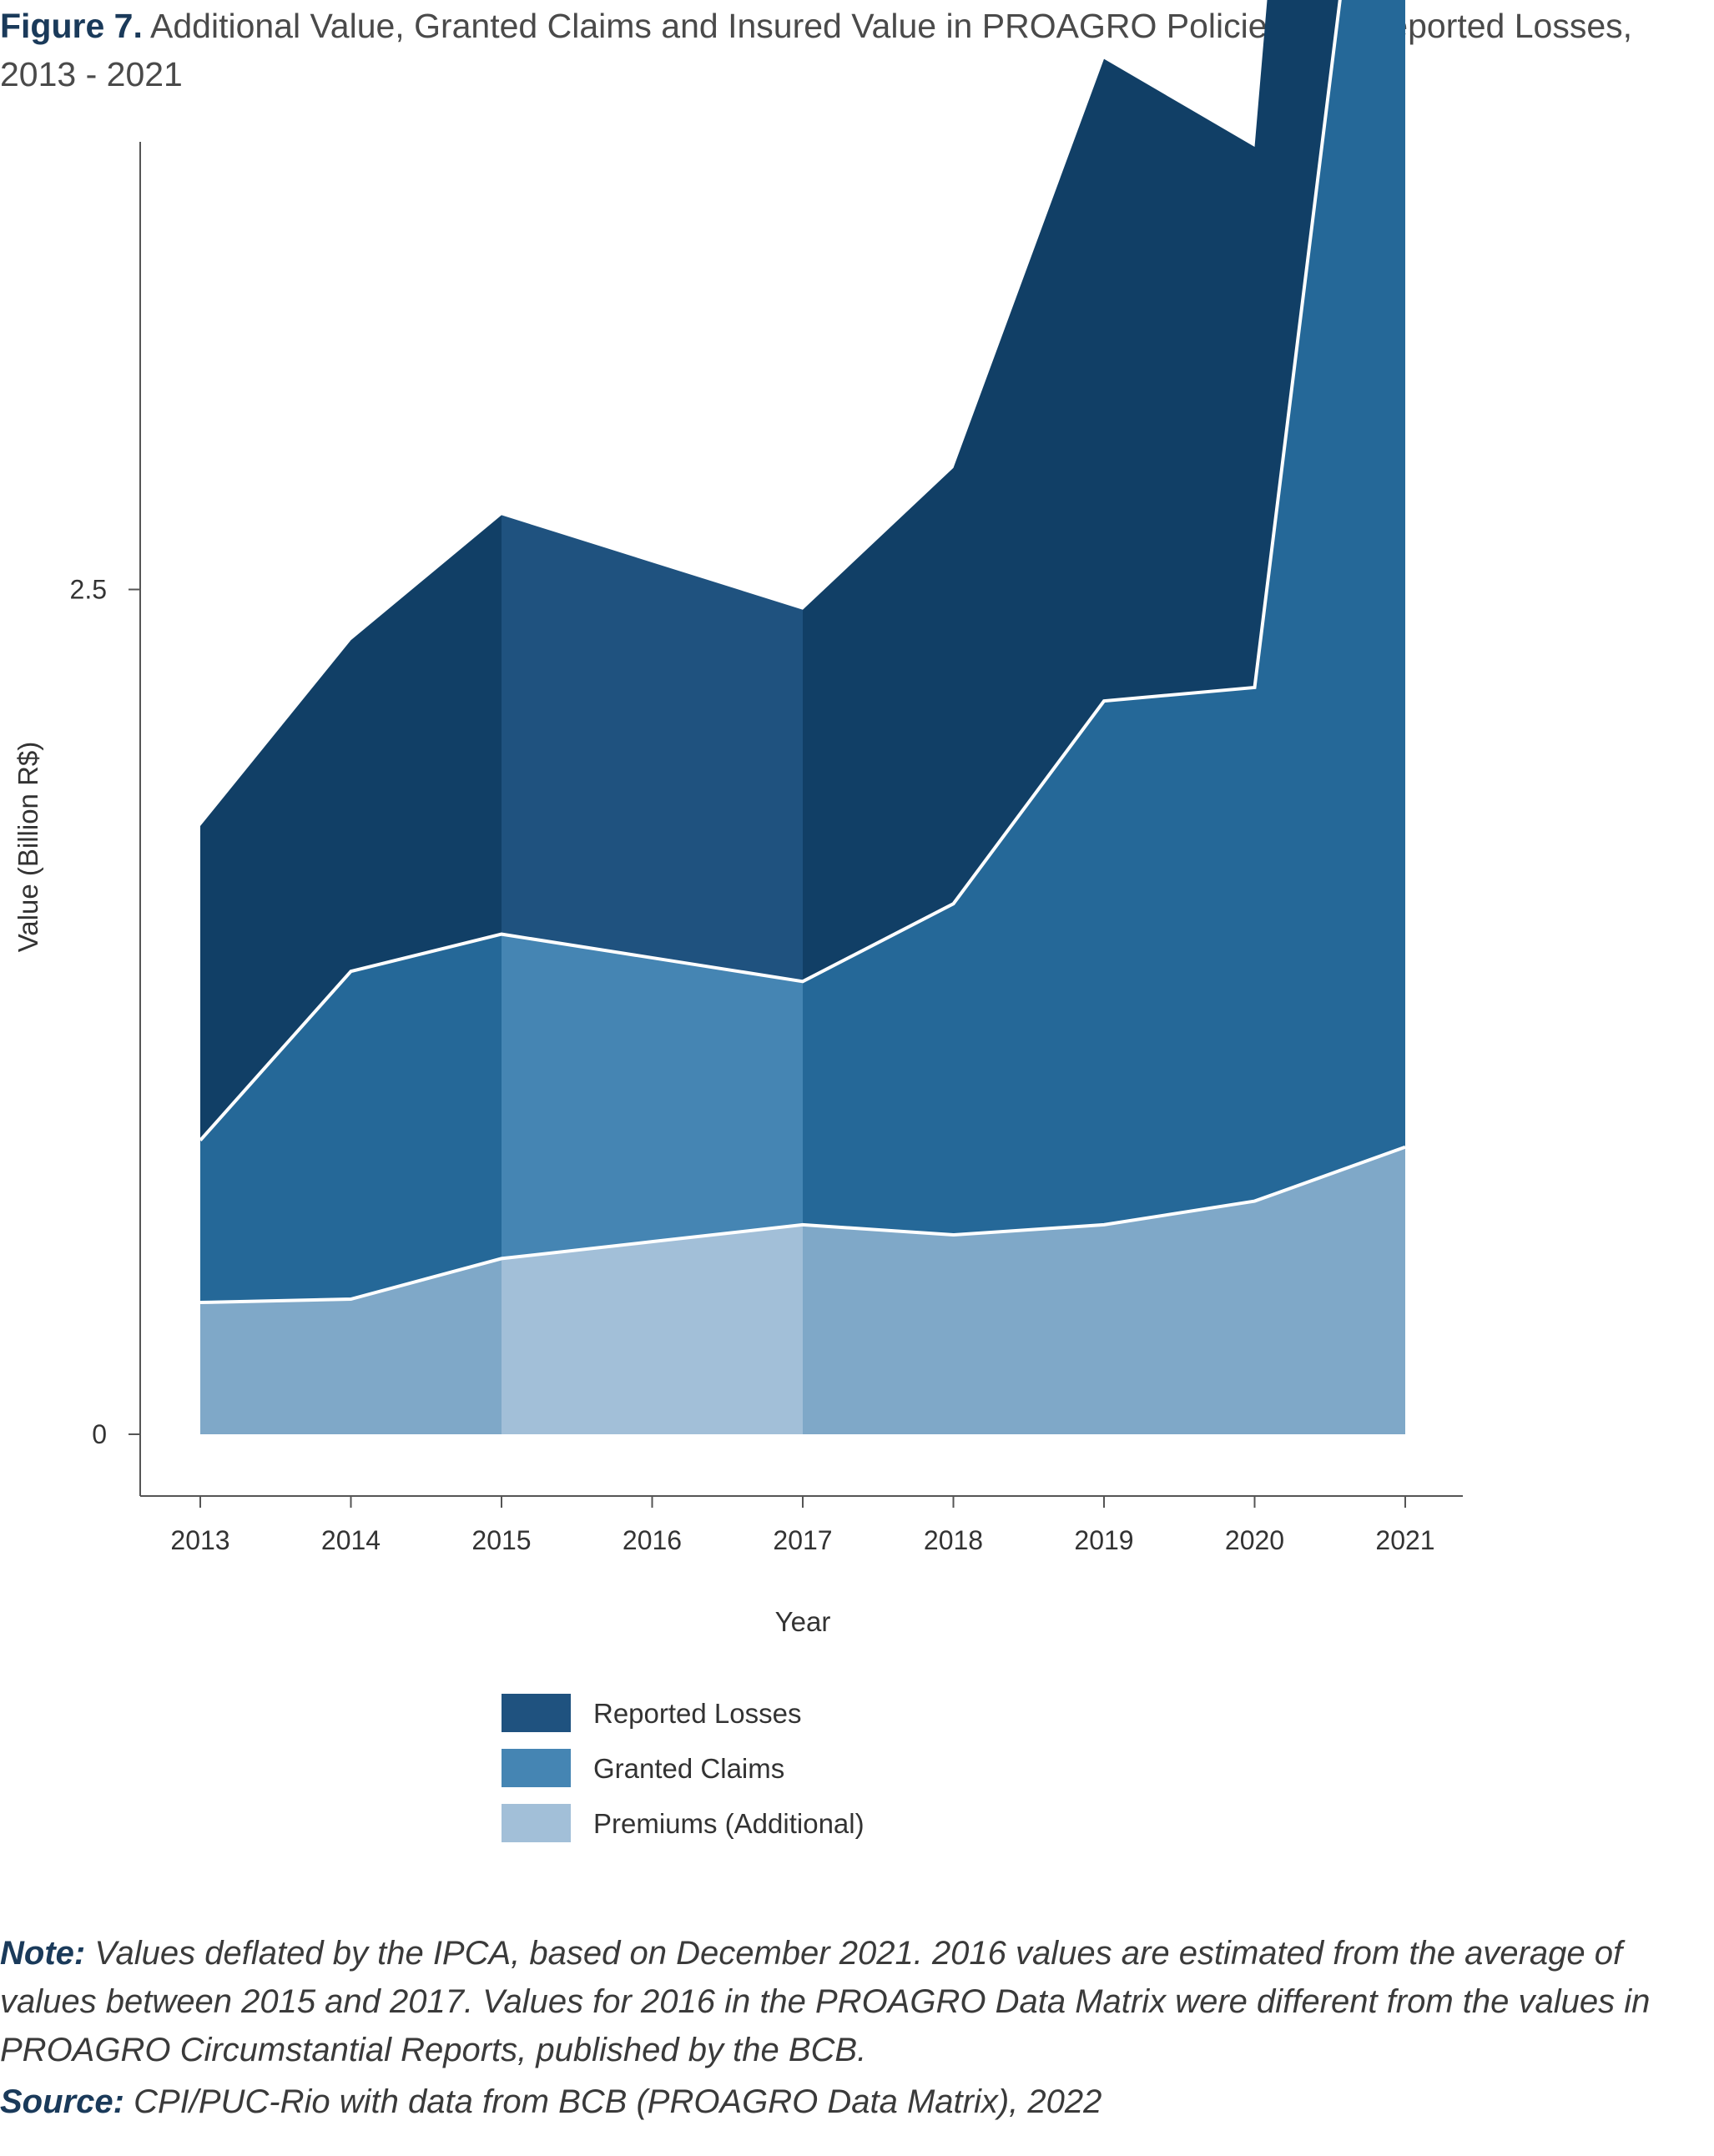 The height and width of the screenshot is (2156, 1714). Describe the element at coordinates (697, 1713) in the screenshot. I see `legend-label: Reported Losses` at that location.